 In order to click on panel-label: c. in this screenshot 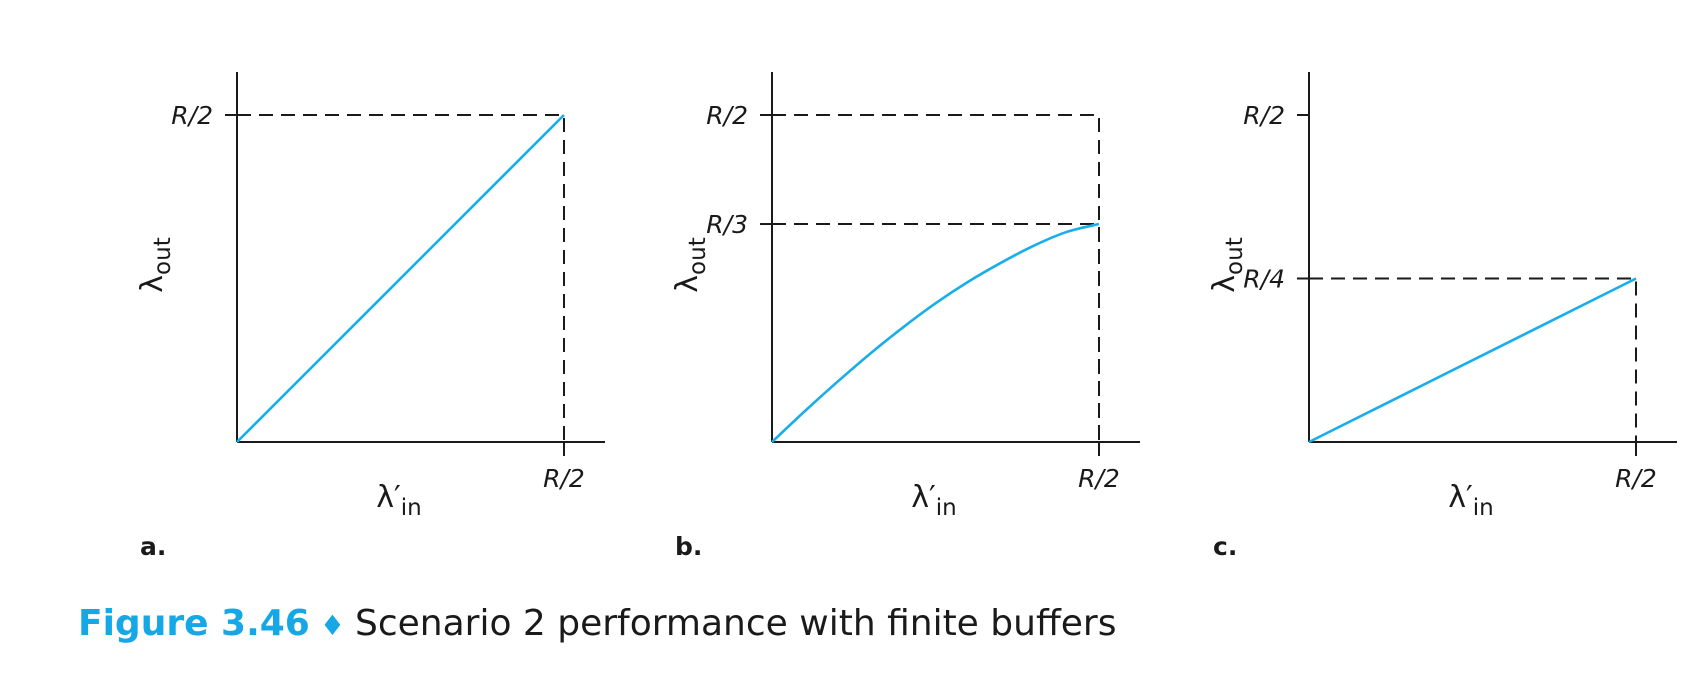, I will do `click(1225, 546)`.